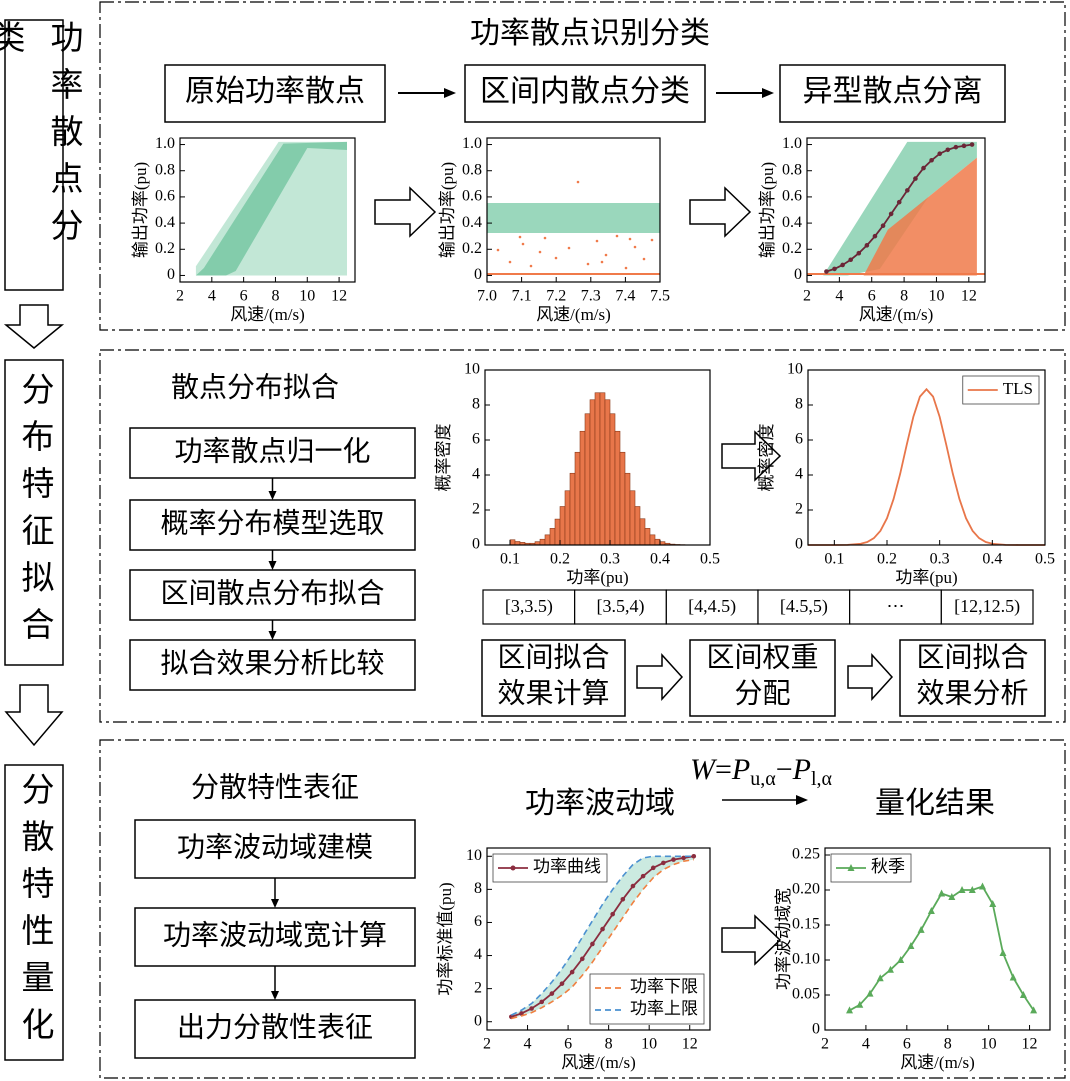 This screenshot has height=1081, width=1070. What do you see at coordinates (275, 1027) in the screenshot?
I see `step-label: 出力分散性表征` at bounding box center [275, 1027].